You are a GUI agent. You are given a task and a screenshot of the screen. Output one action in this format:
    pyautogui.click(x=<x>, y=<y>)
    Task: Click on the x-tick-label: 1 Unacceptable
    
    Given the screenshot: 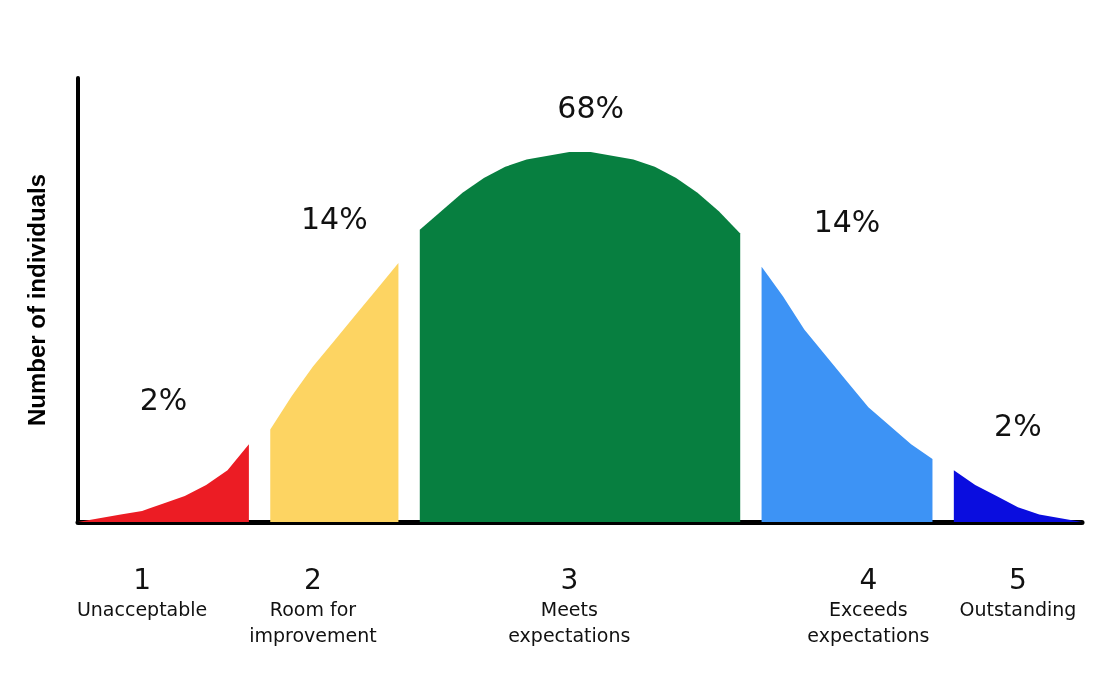 What is the action you would take?
    pyautogui.click(x=142, y=591)
    